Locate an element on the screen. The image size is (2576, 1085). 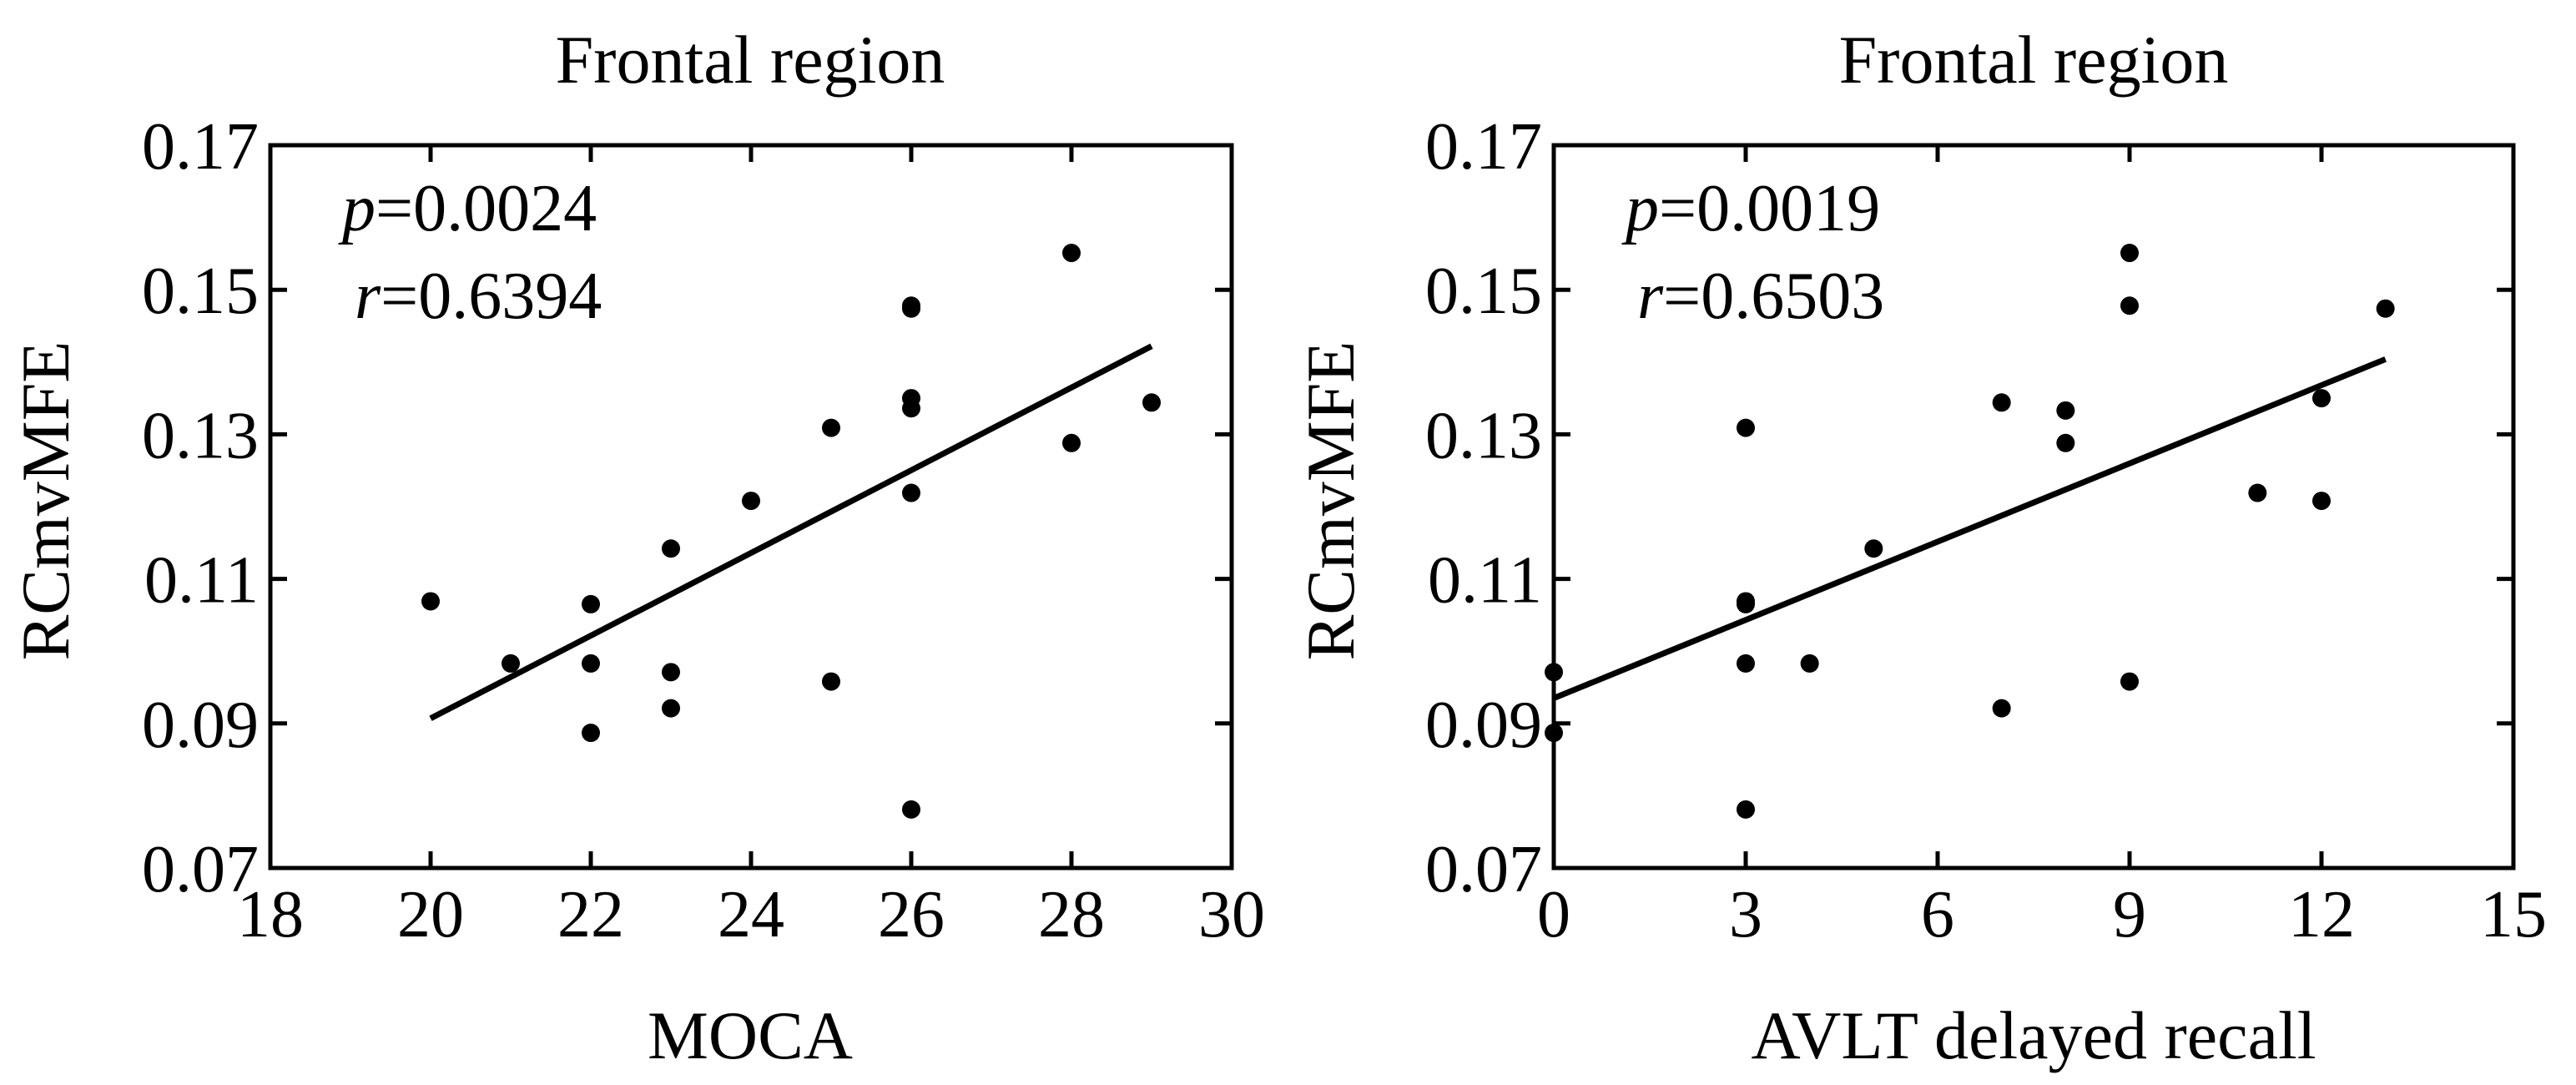
x-axis-label: AVLT delayed recall is located at coordinates (2034, 1035).